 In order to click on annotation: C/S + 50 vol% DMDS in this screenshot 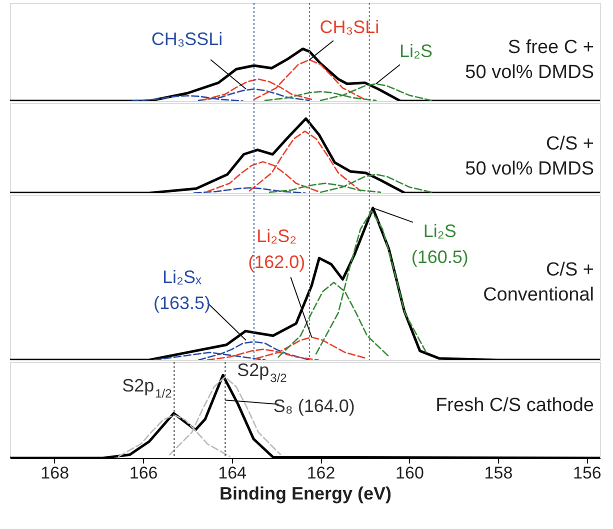, I will do `click(529, 157)`.